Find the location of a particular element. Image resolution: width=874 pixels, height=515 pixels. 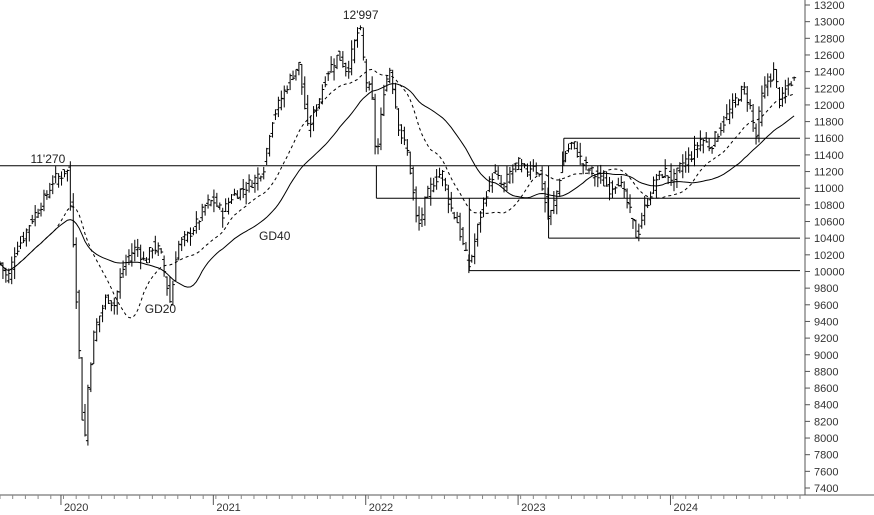

y-tick-label: 7800 is located at coordinates (826, 456).